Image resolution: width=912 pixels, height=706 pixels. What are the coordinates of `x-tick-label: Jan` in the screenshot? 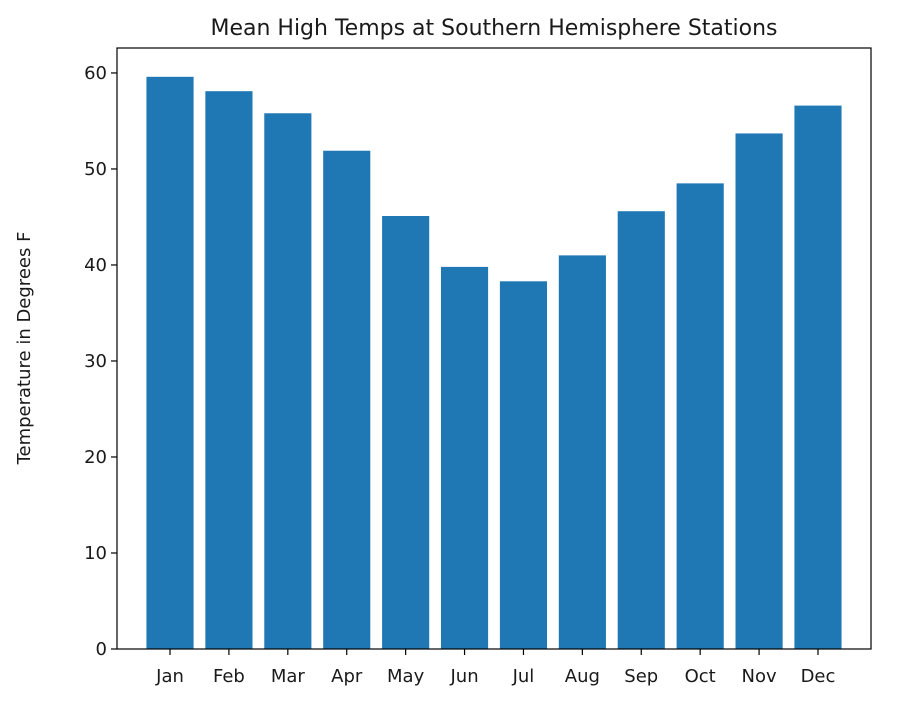 It's located at (169, 676).